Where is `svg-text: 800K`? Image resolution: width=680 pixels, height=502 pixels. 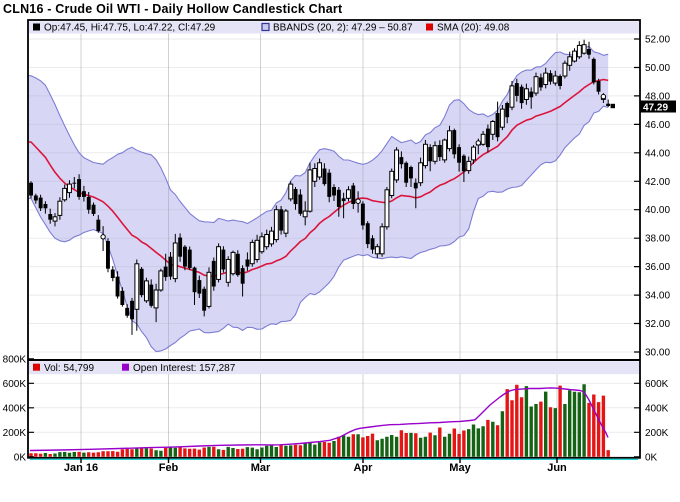
svg-text: 800K is located at coordinates (15, 359).